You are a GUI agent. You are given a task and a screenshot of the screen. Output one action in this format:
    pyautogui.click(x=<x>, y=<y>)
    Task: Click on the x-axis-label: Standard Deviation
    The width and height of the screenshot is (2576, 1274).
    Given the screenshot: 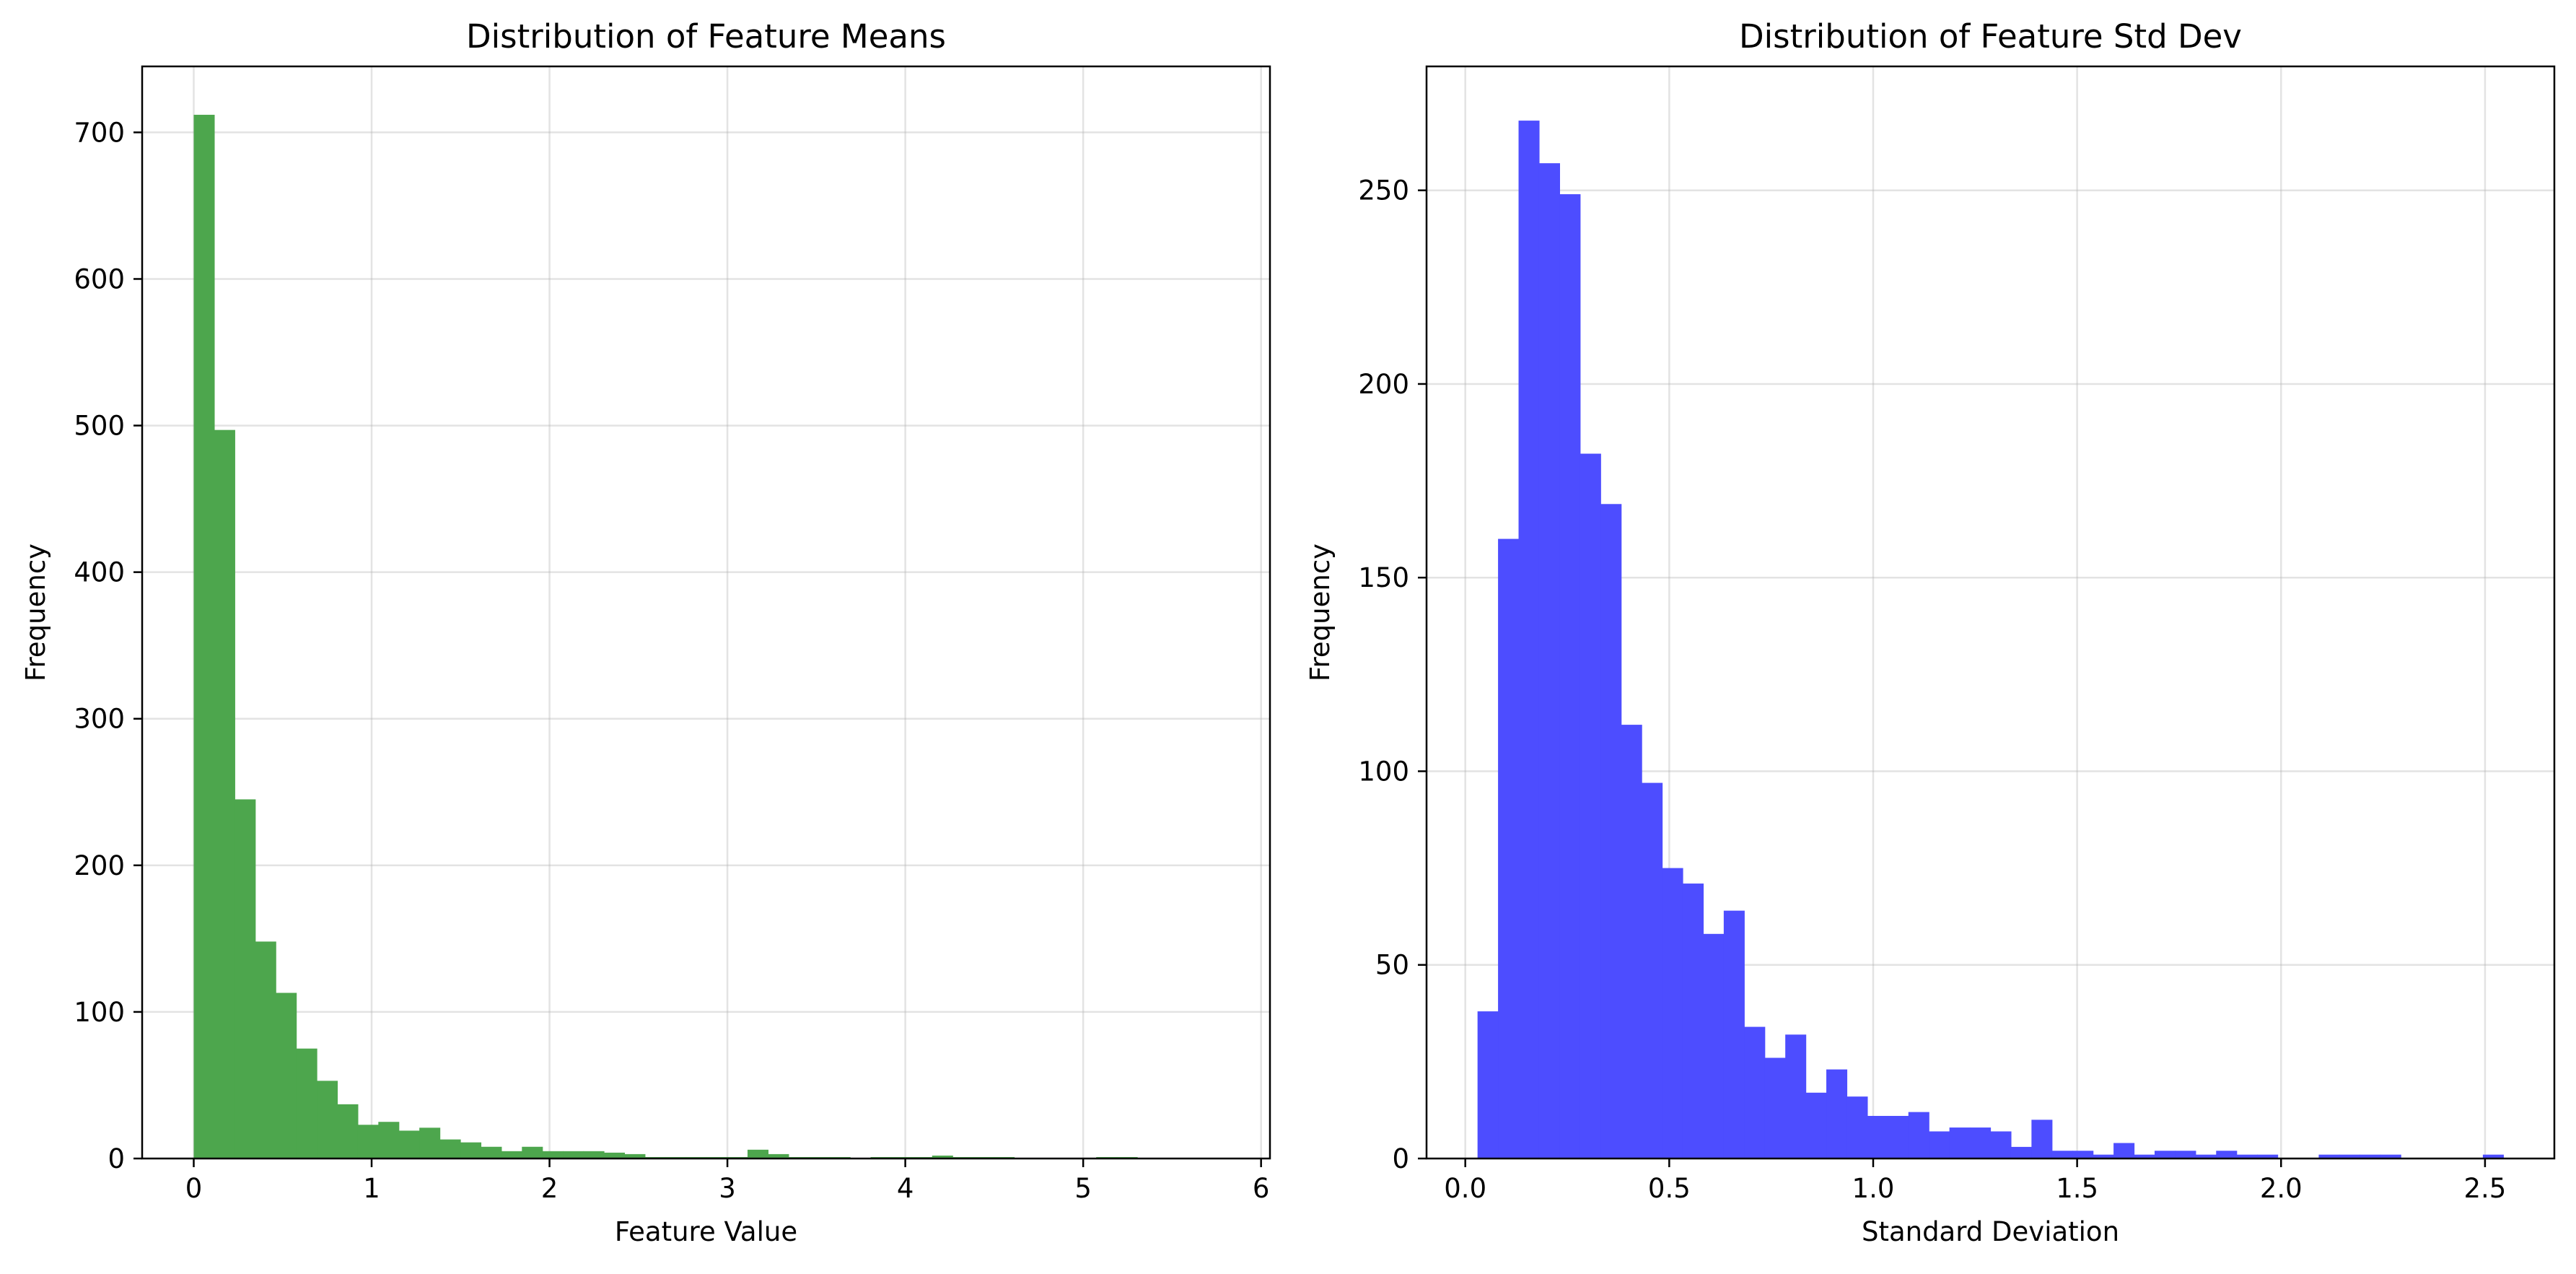 What is the action you would take?
    pyautogui.click(x=1990, y=1231)
    